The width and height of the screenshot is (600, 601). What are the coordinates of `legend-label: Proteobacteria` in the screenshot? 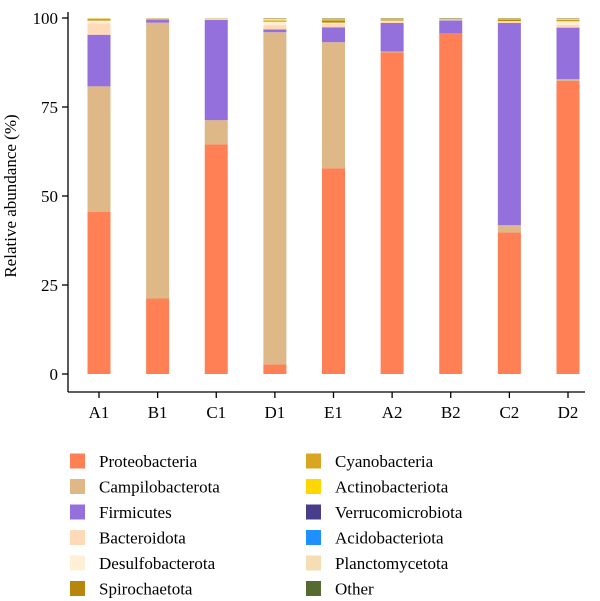 It's located at (148, 461).